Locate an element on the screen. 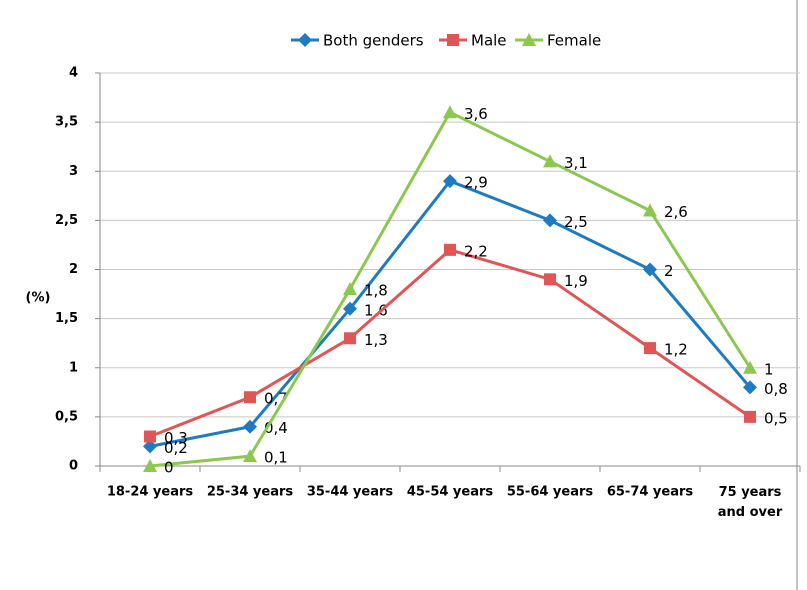 The width and height of the screenshot is (807, 590). x-tick-label: 45-54 years is located at coordinates (450, 492).